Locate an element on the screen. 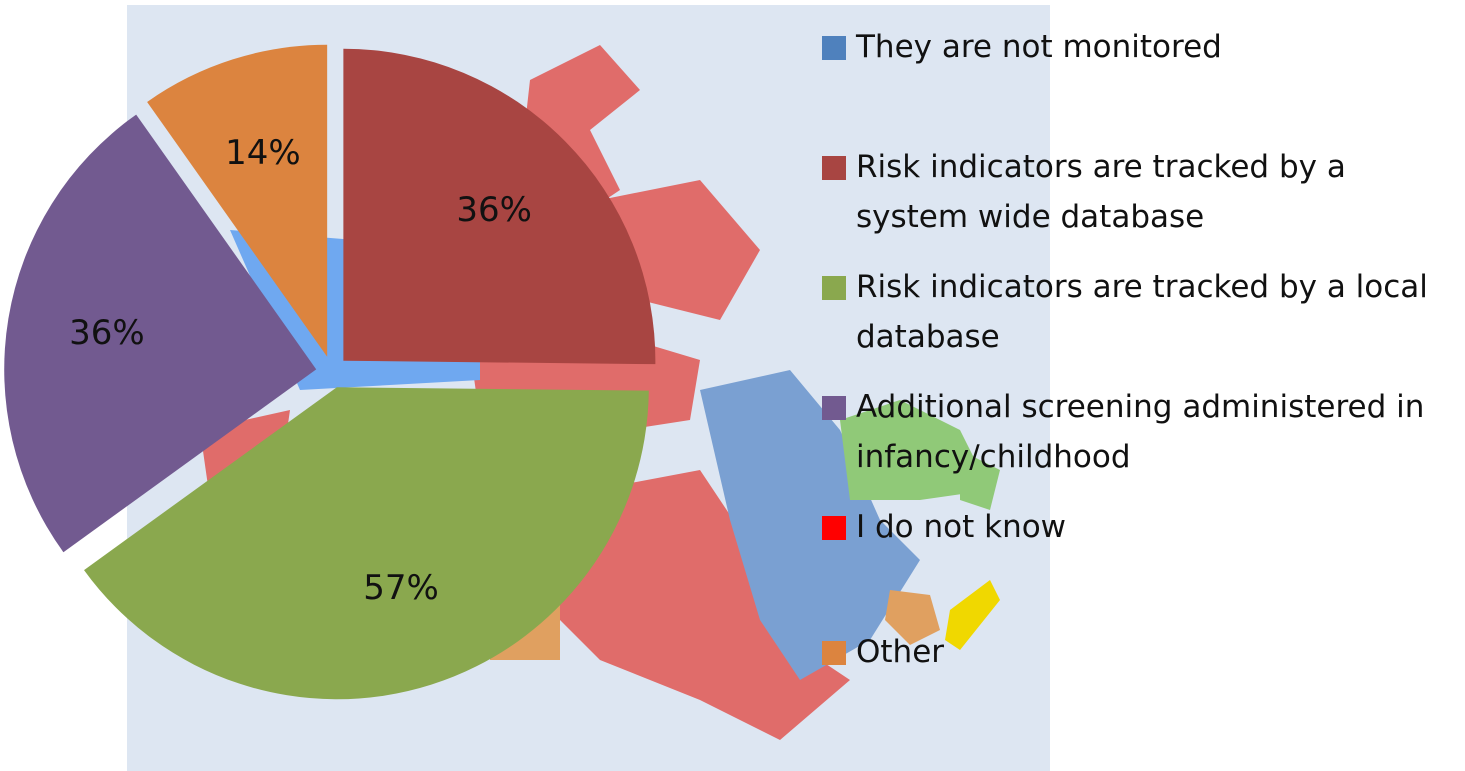  legend-label: I do not know is located at coordinates (961, 527).